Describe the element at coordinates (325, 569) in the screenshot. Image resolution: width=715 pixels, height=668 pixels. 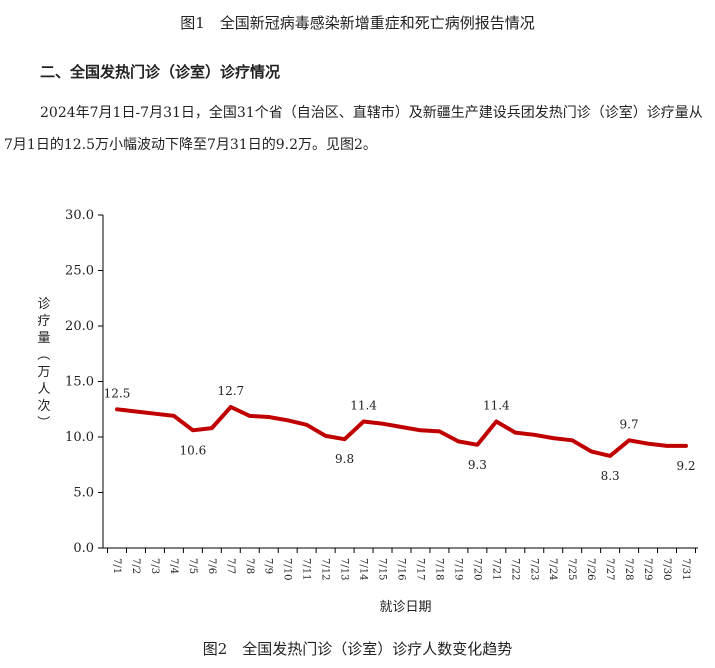
I see `x-tick-label: 7/12` at that location.